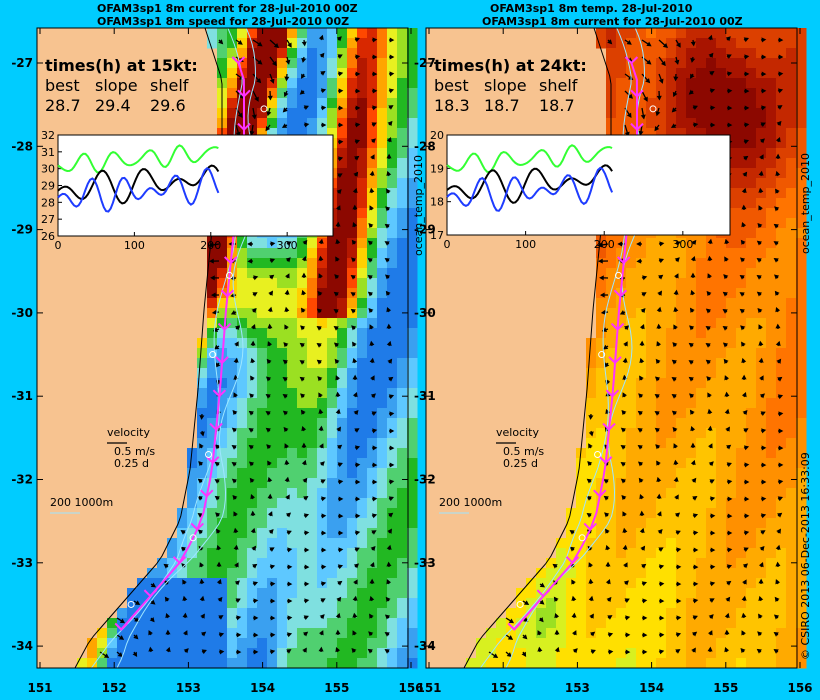 This screenshot has width=820, height=700. What do you see at coordinates (425, 230) in the screenshot?
I see `lat-tick: -29` at bounding box center [425, 230].